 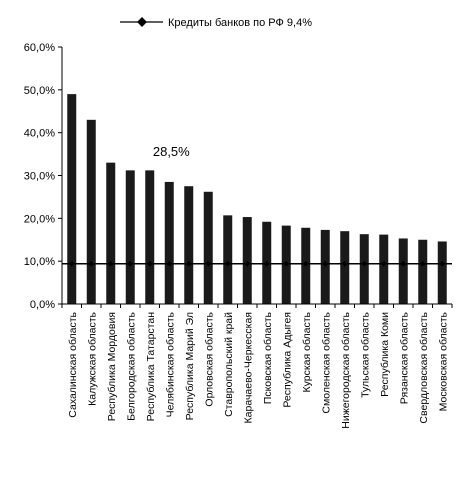 I want to click on category-label-18: Рязанская область, so click(x=404, y=357).